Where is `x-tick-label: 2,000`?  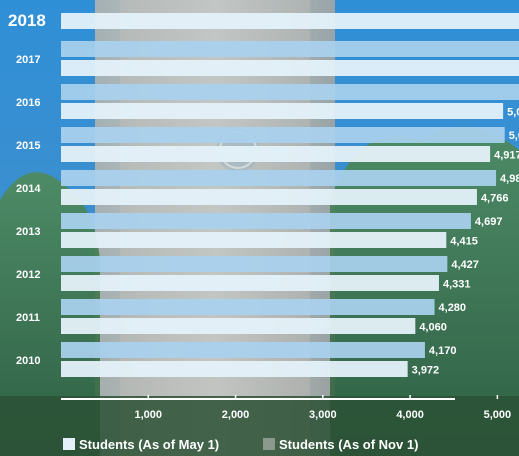
x-tick-label: 2,000 is located at coordinates (236, 415).